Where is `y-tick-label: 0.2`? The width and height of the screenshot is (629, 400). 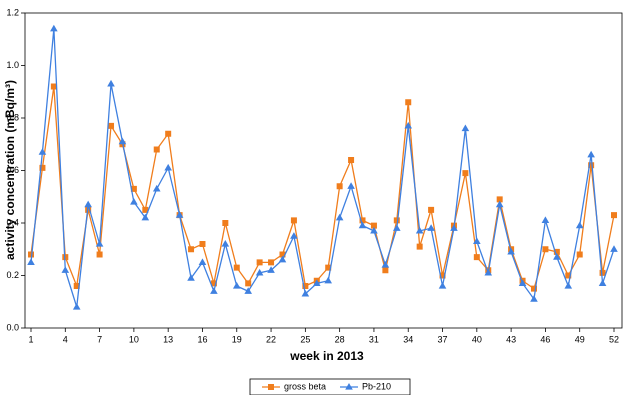 y-tick-label: 0.2 is located at coordinates (12, 275).